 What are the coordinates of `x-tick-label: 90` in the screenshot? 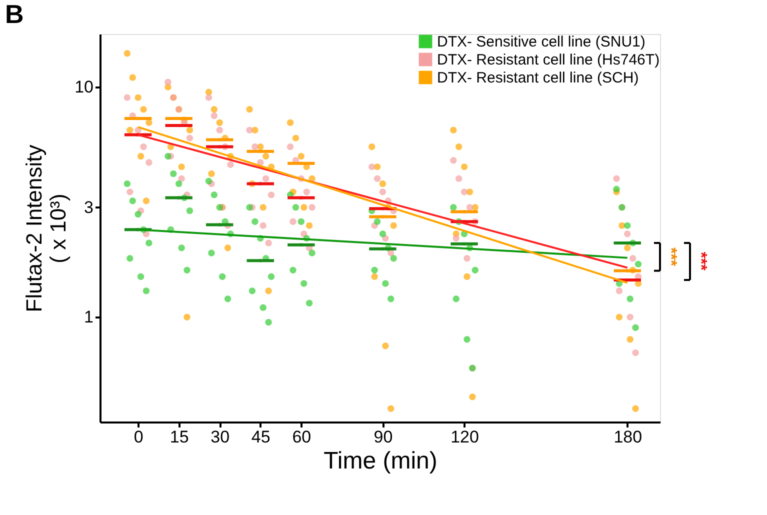 It's located at (383, 437).